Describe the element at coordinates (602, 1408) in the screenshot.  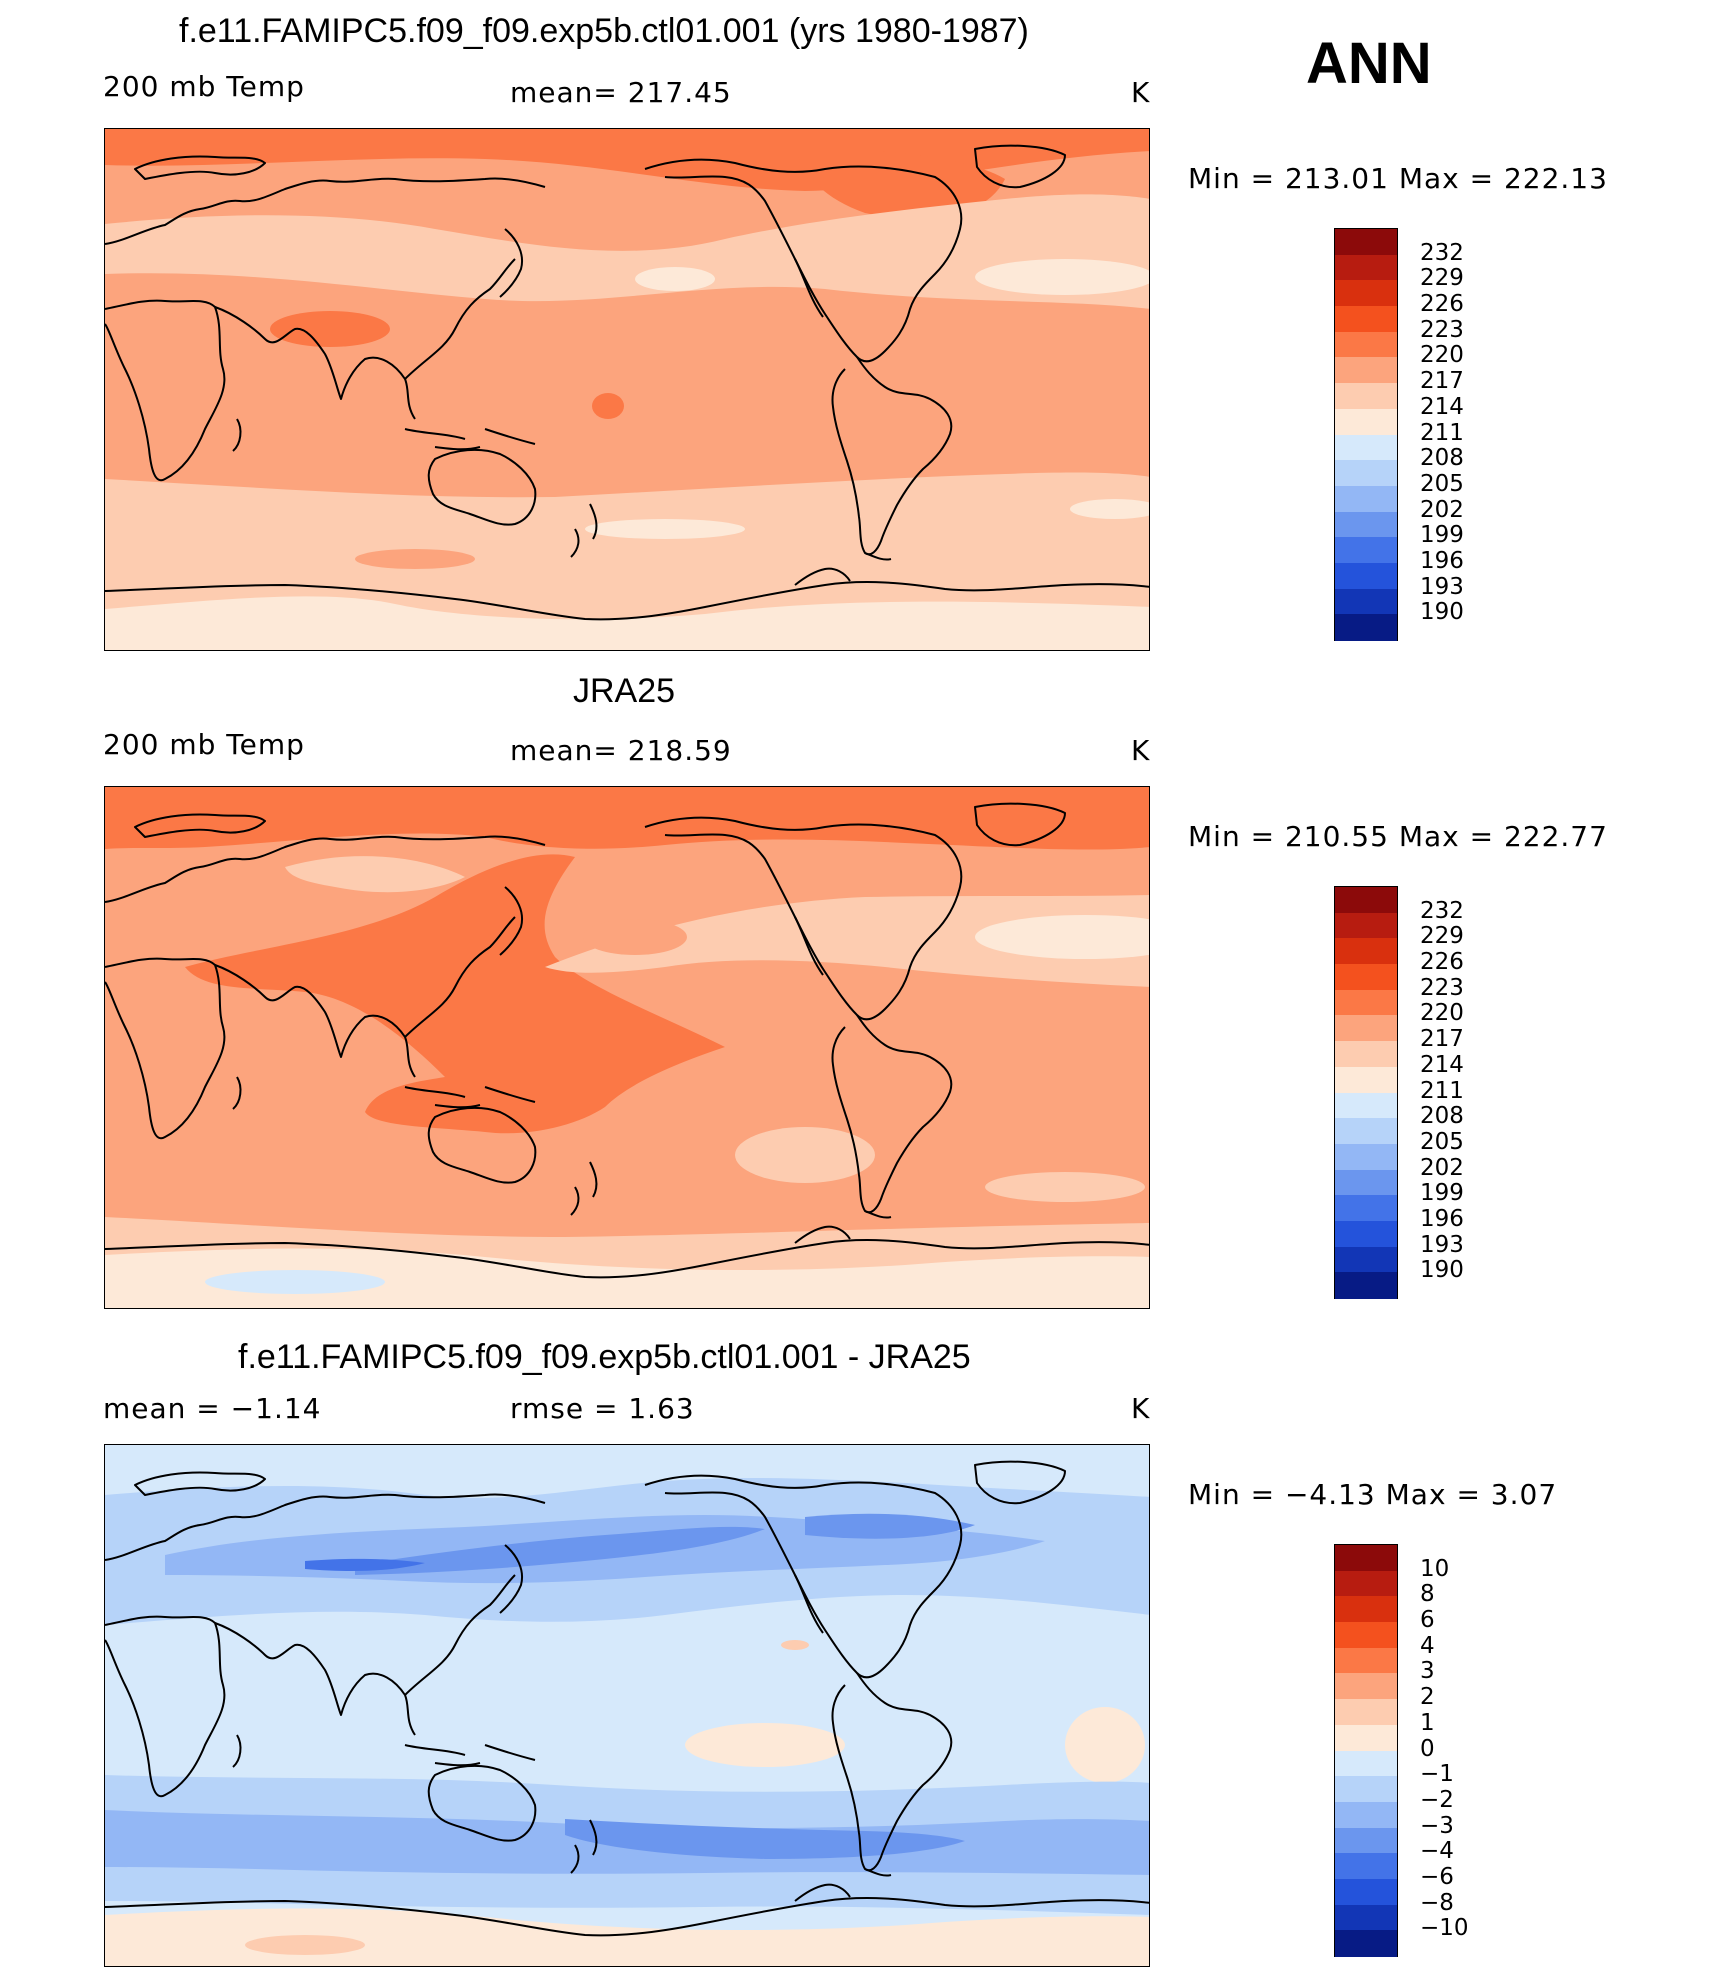
I see `panel3-rmse-label: rmse = 1.63` at that location.